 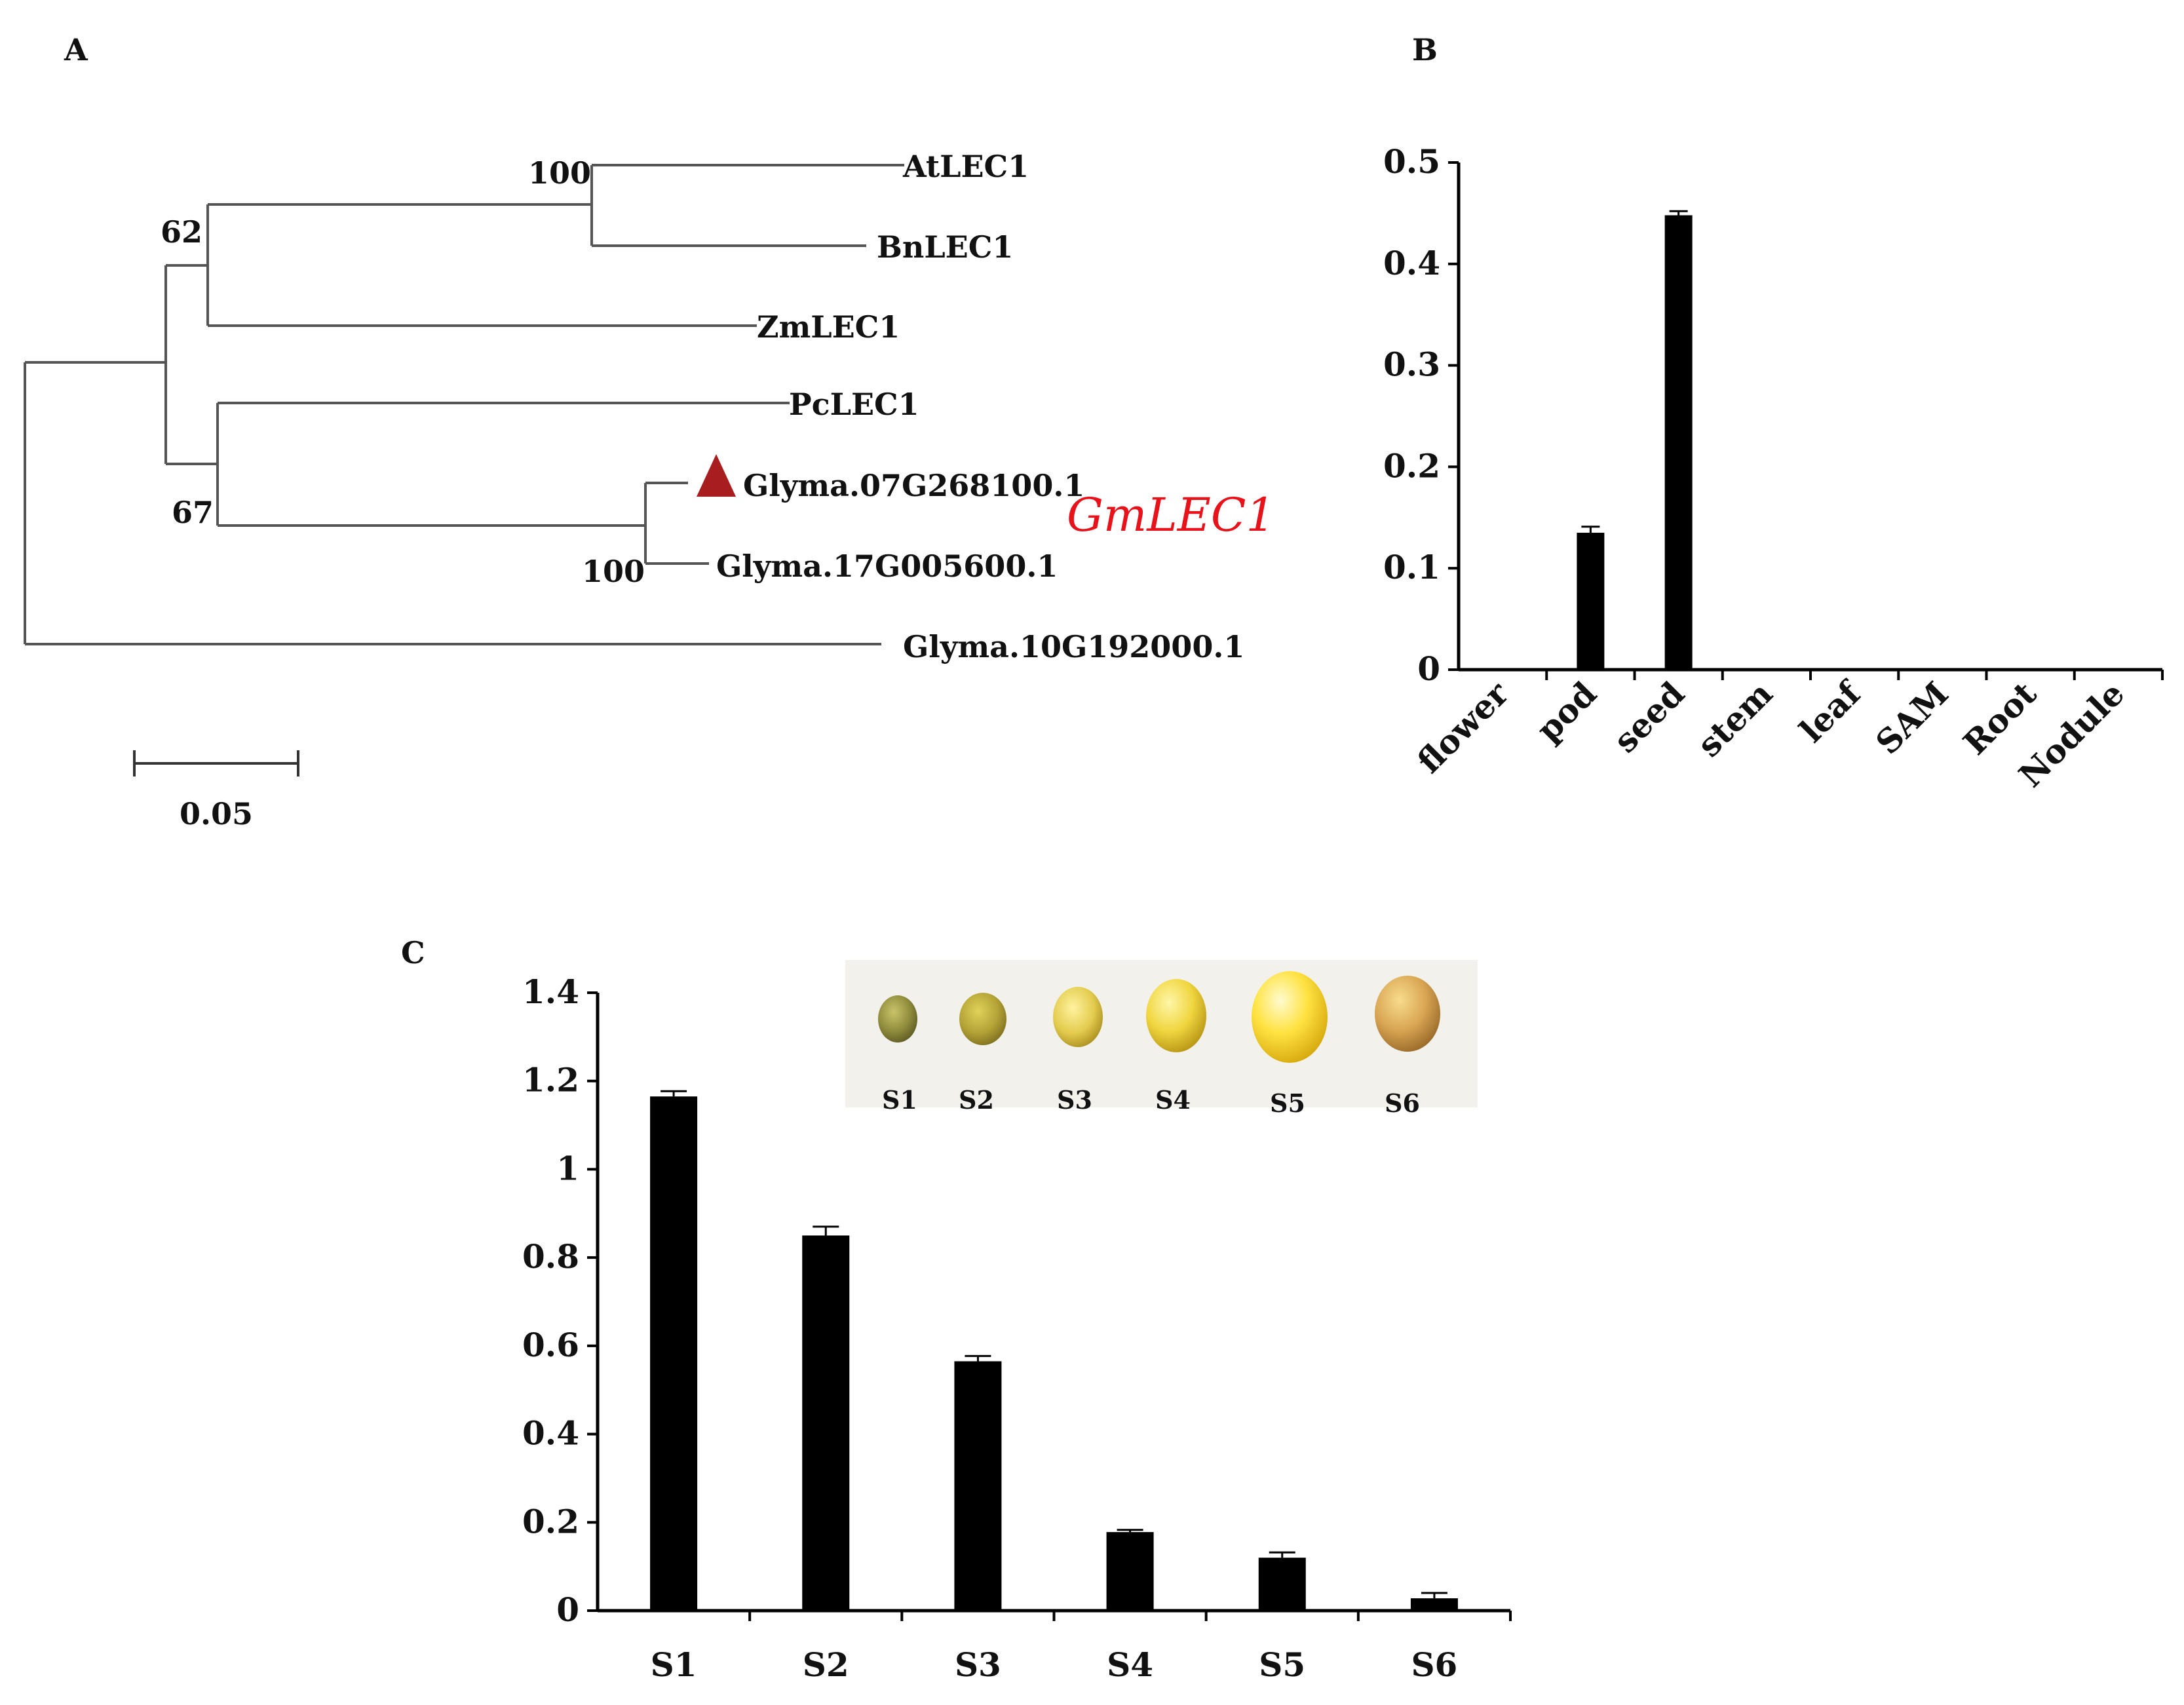 I want to click on seed-stage-label: S3, so click(x=1074, y=1100).